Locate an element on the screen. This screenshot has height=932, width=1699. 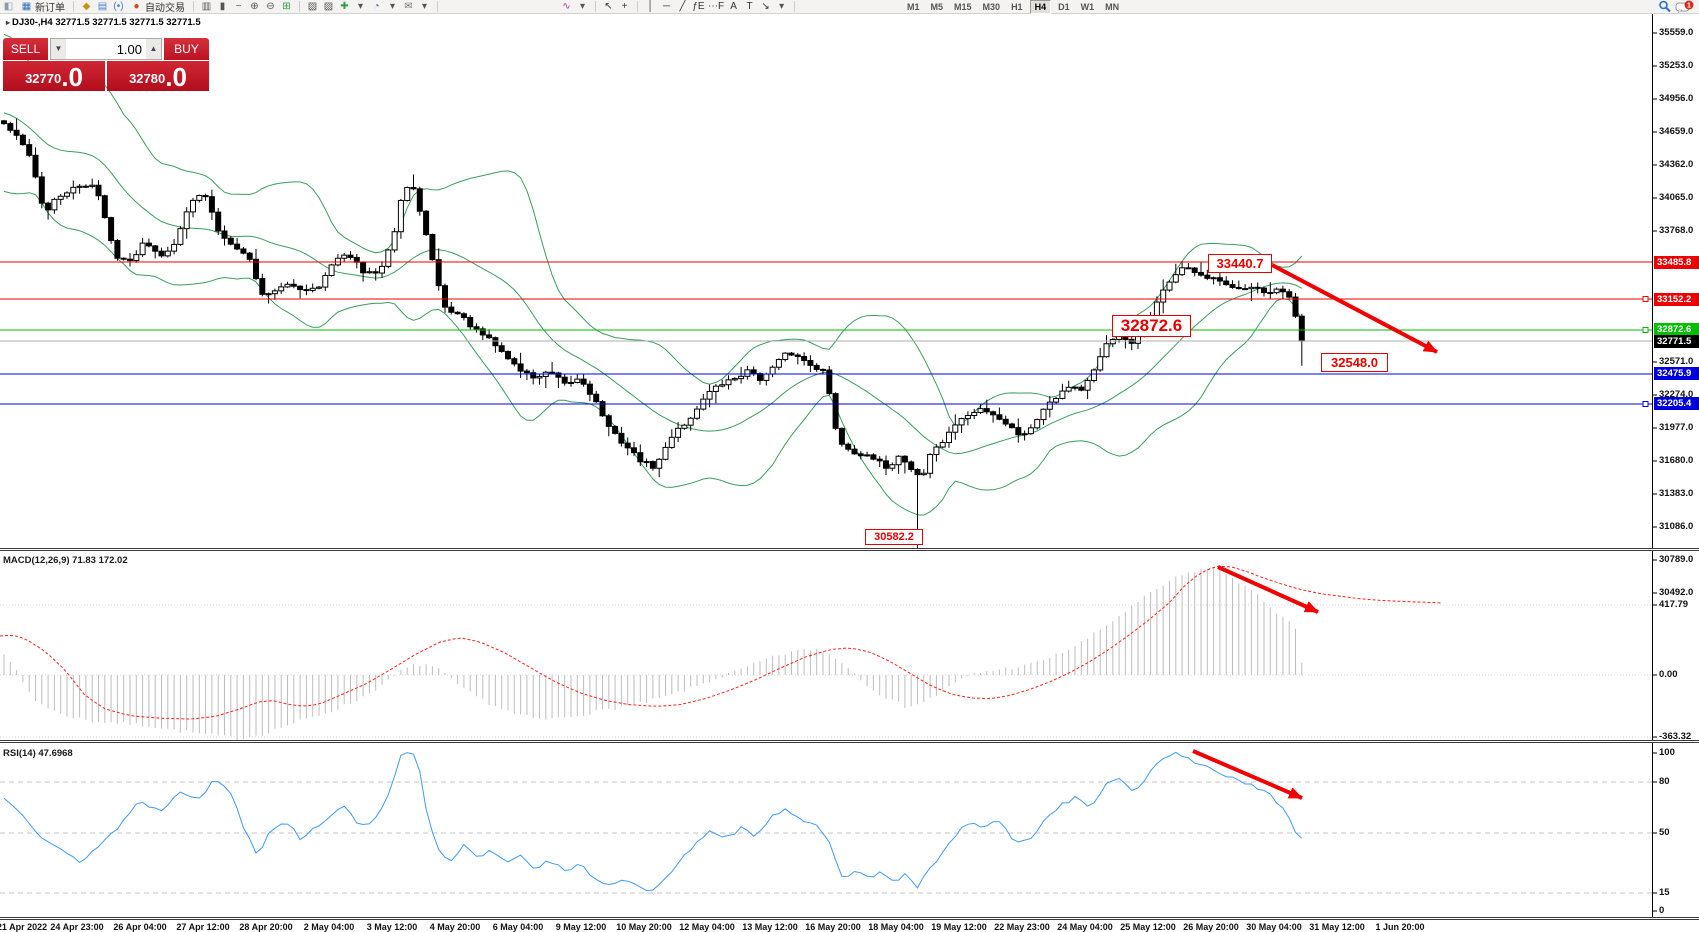
search-icon is located at coordinates (1665, 6).